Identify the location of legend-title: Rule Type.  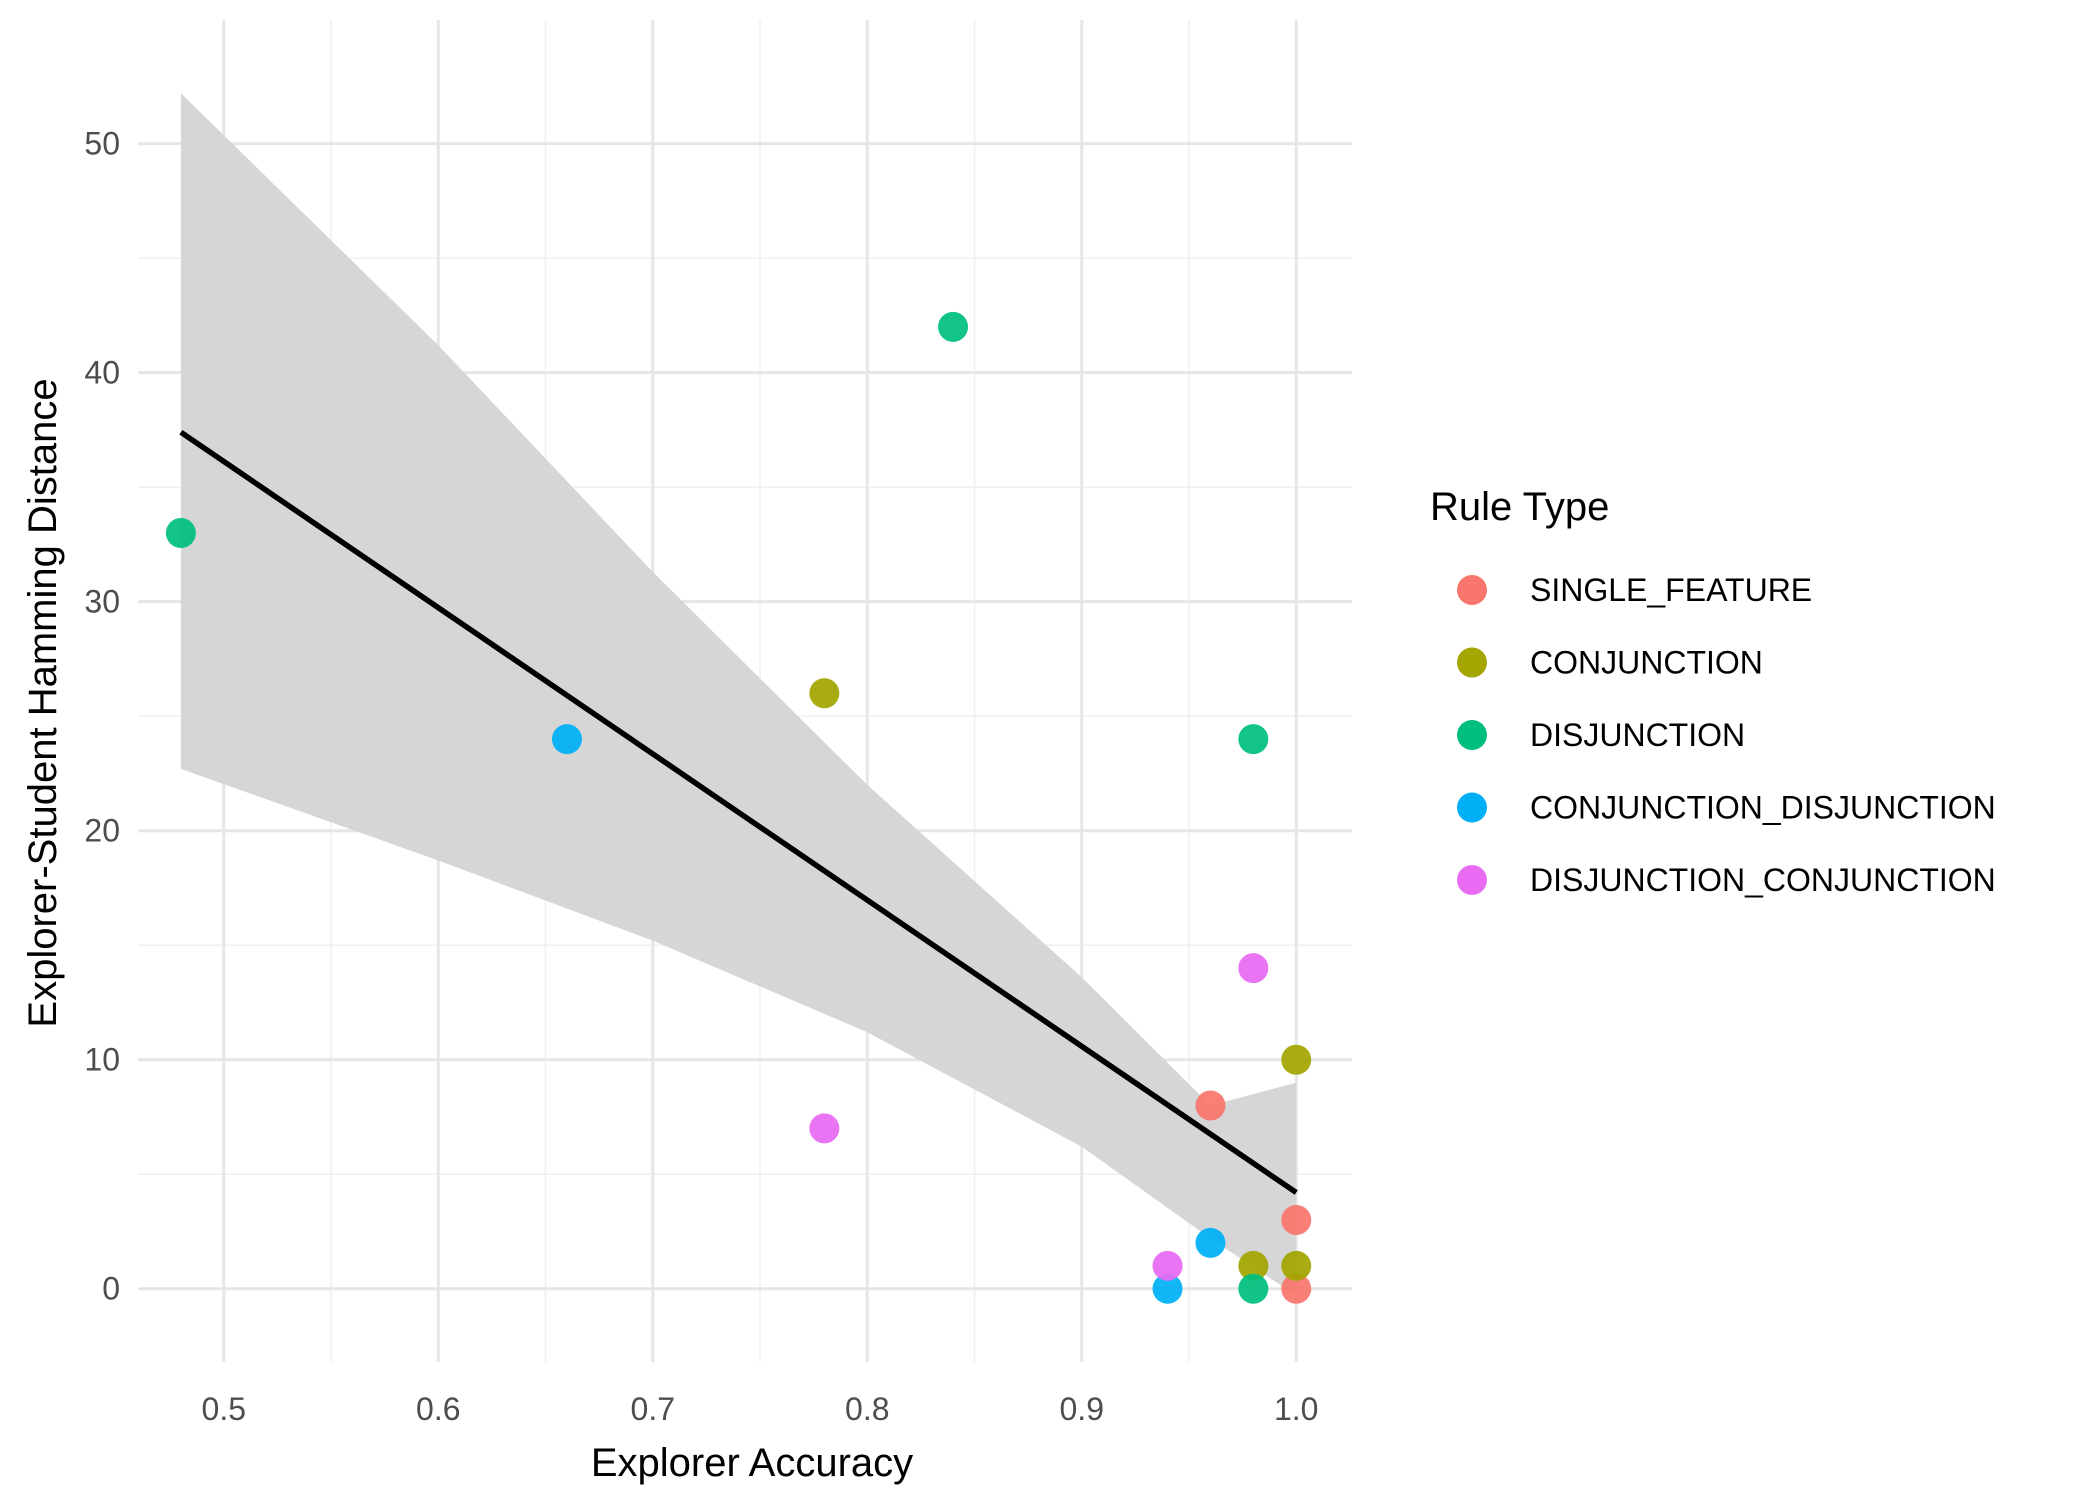
(1519, 507).